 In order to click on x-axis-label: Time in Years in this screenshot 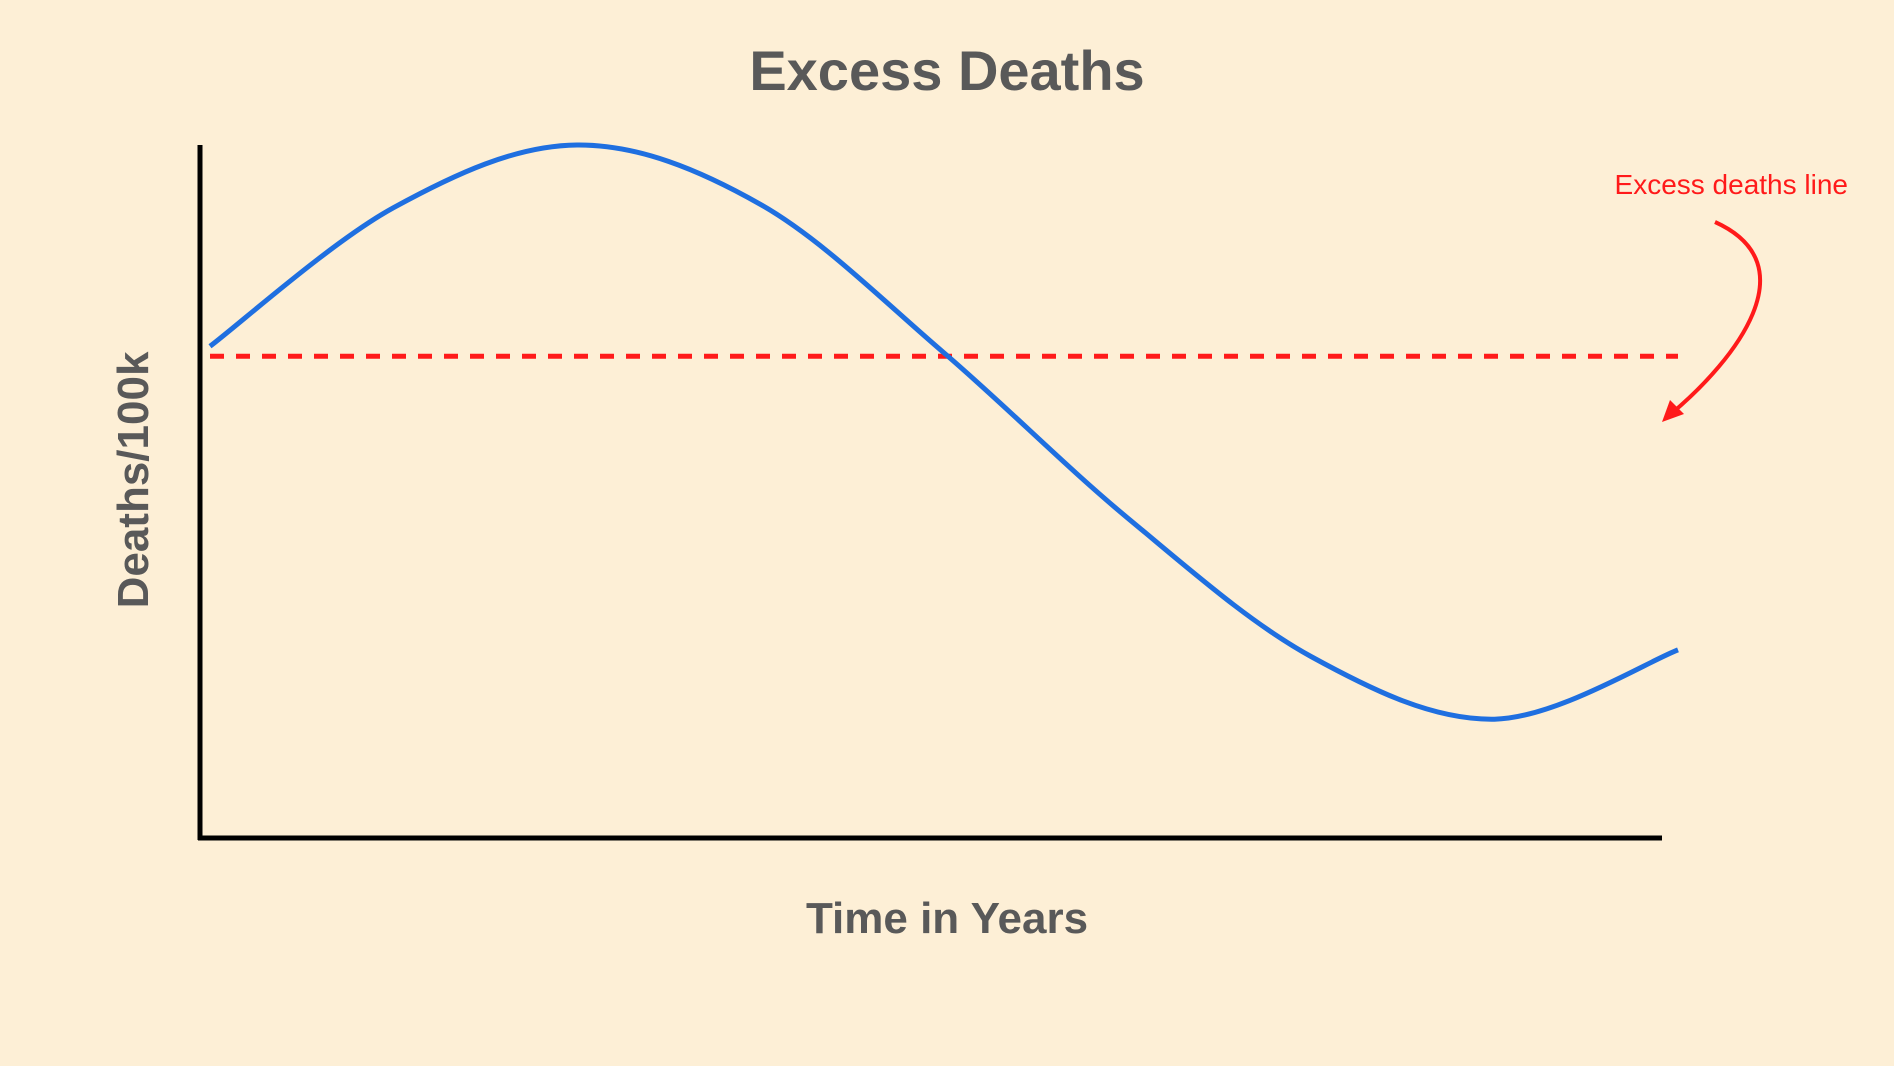, I will do `click(947, 918)`.